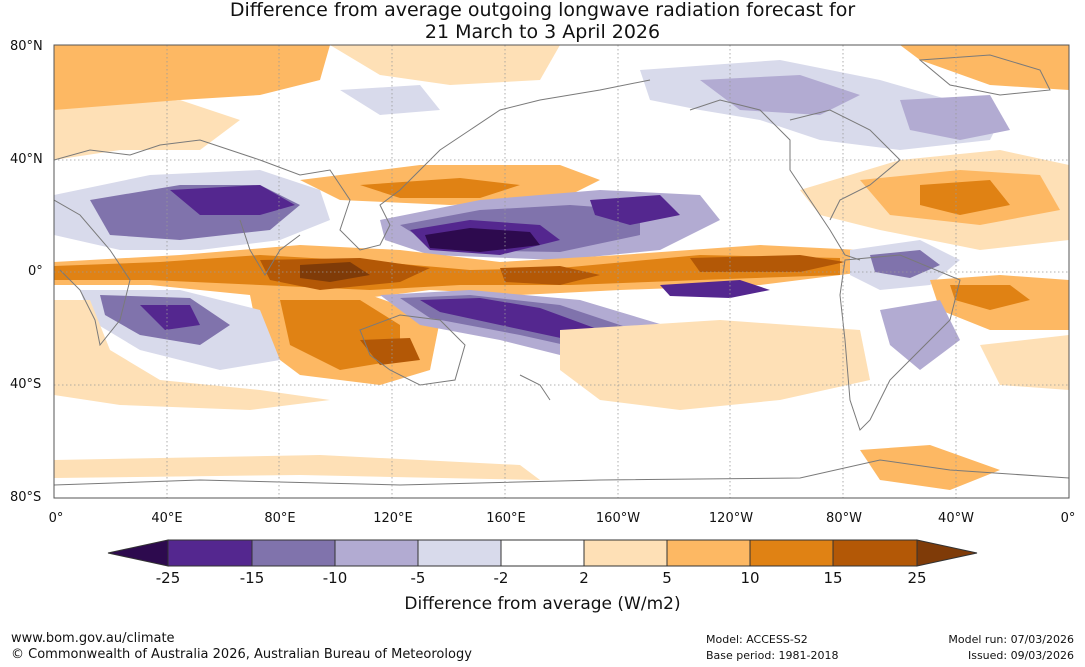 The image size is (1085, 667). I want to click on colorbar-tick-label: -15, so click(252, 578).